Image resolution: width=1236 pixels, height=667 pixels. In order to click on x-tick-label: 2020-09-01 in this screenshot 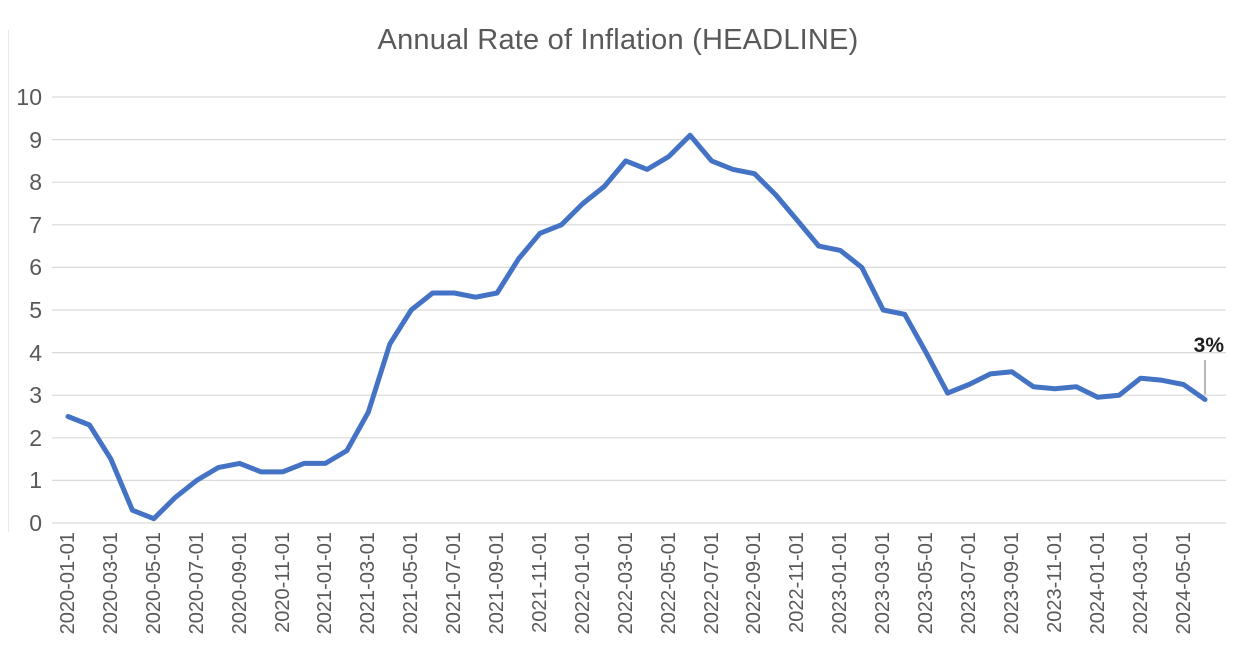, I will do `click(239, 583)`.